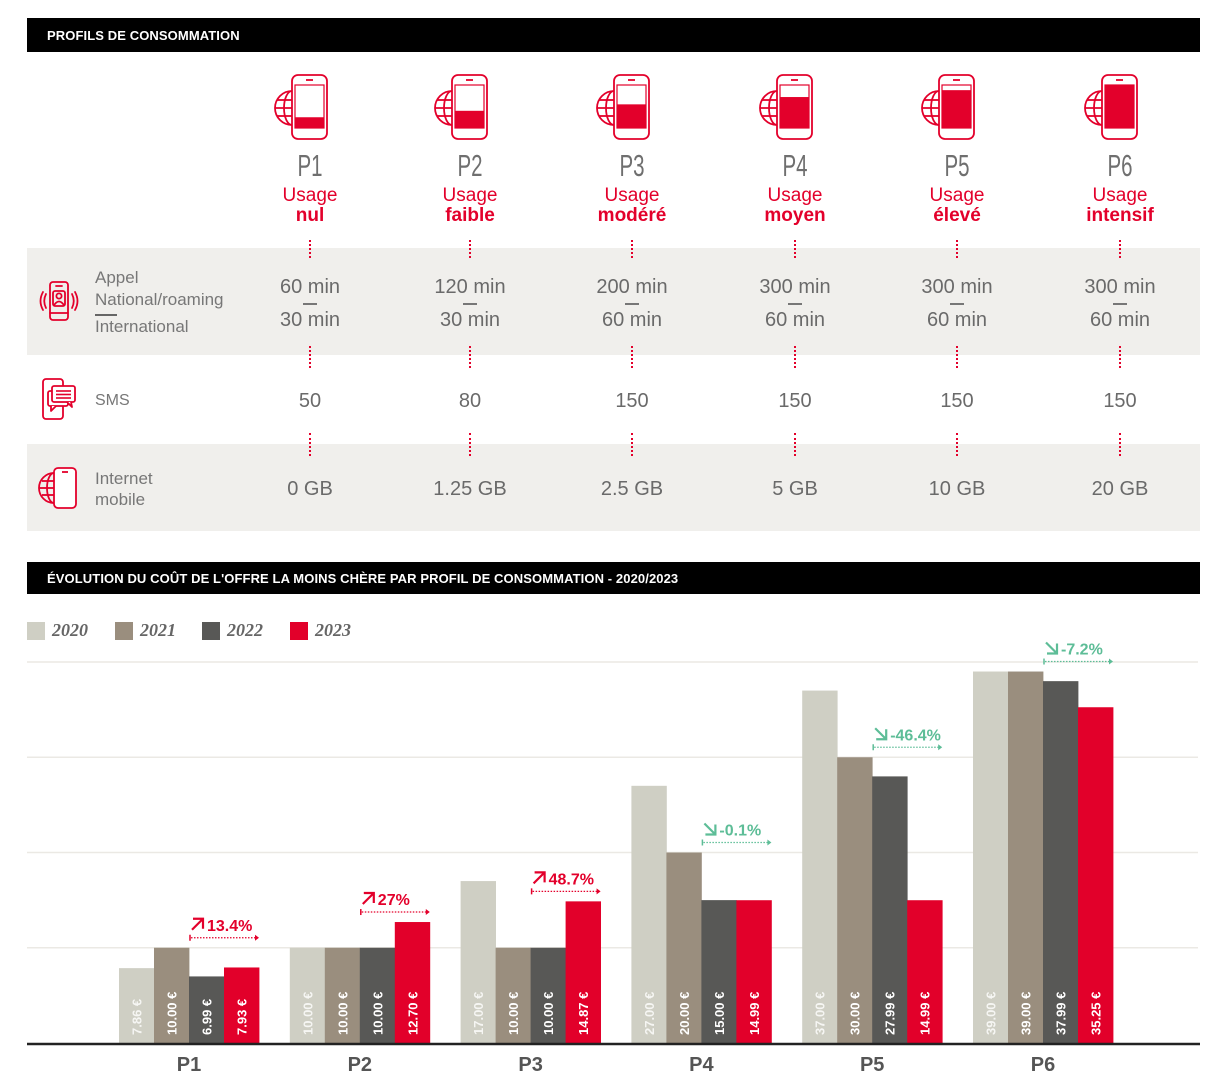 This screenshot has width=1224, height=1091. Describe the element at coordinates (478, 962) in the screenshot. I see `bar-p3-2020` at that location.